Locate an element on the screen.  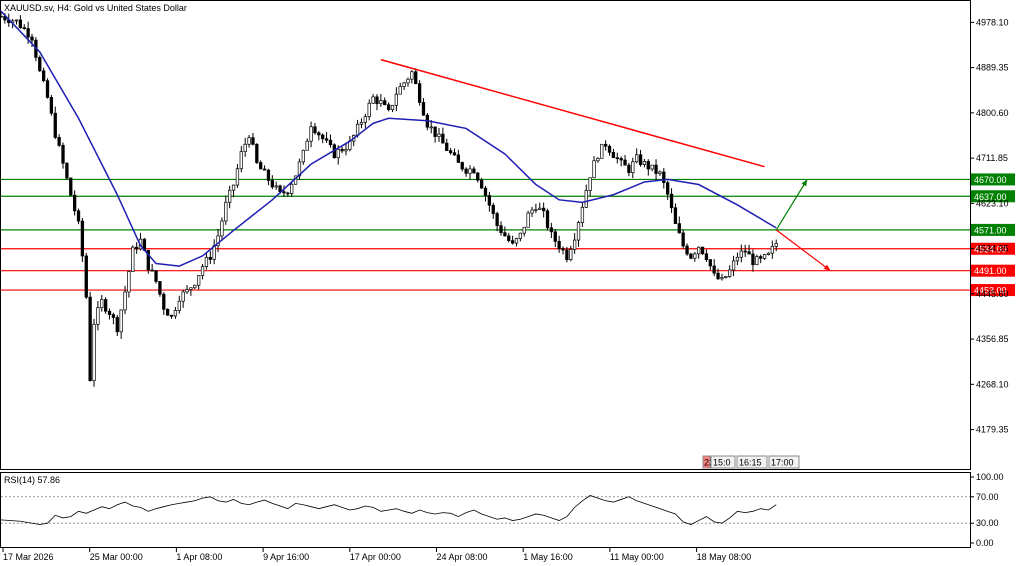
timer-label: 16:15 is located at coordinates (750, 463).